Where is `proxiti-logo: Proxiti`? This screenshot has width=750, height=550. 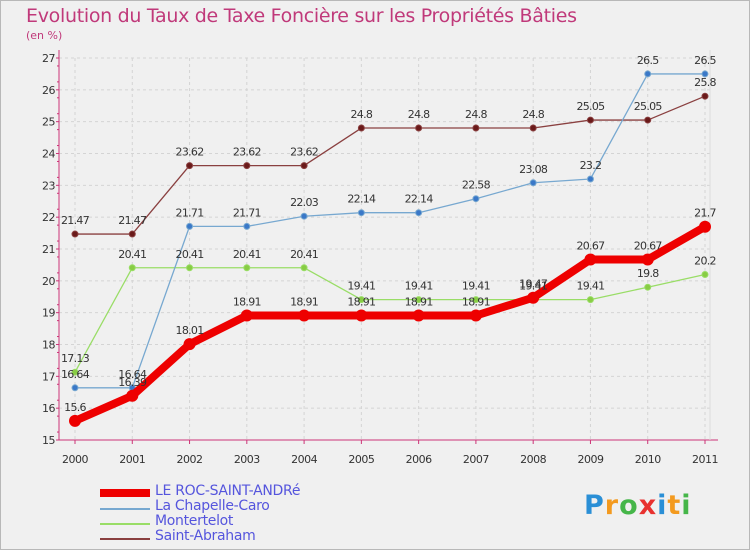
proxiti-logo: Proxiti is located at coordinates (638, 505).